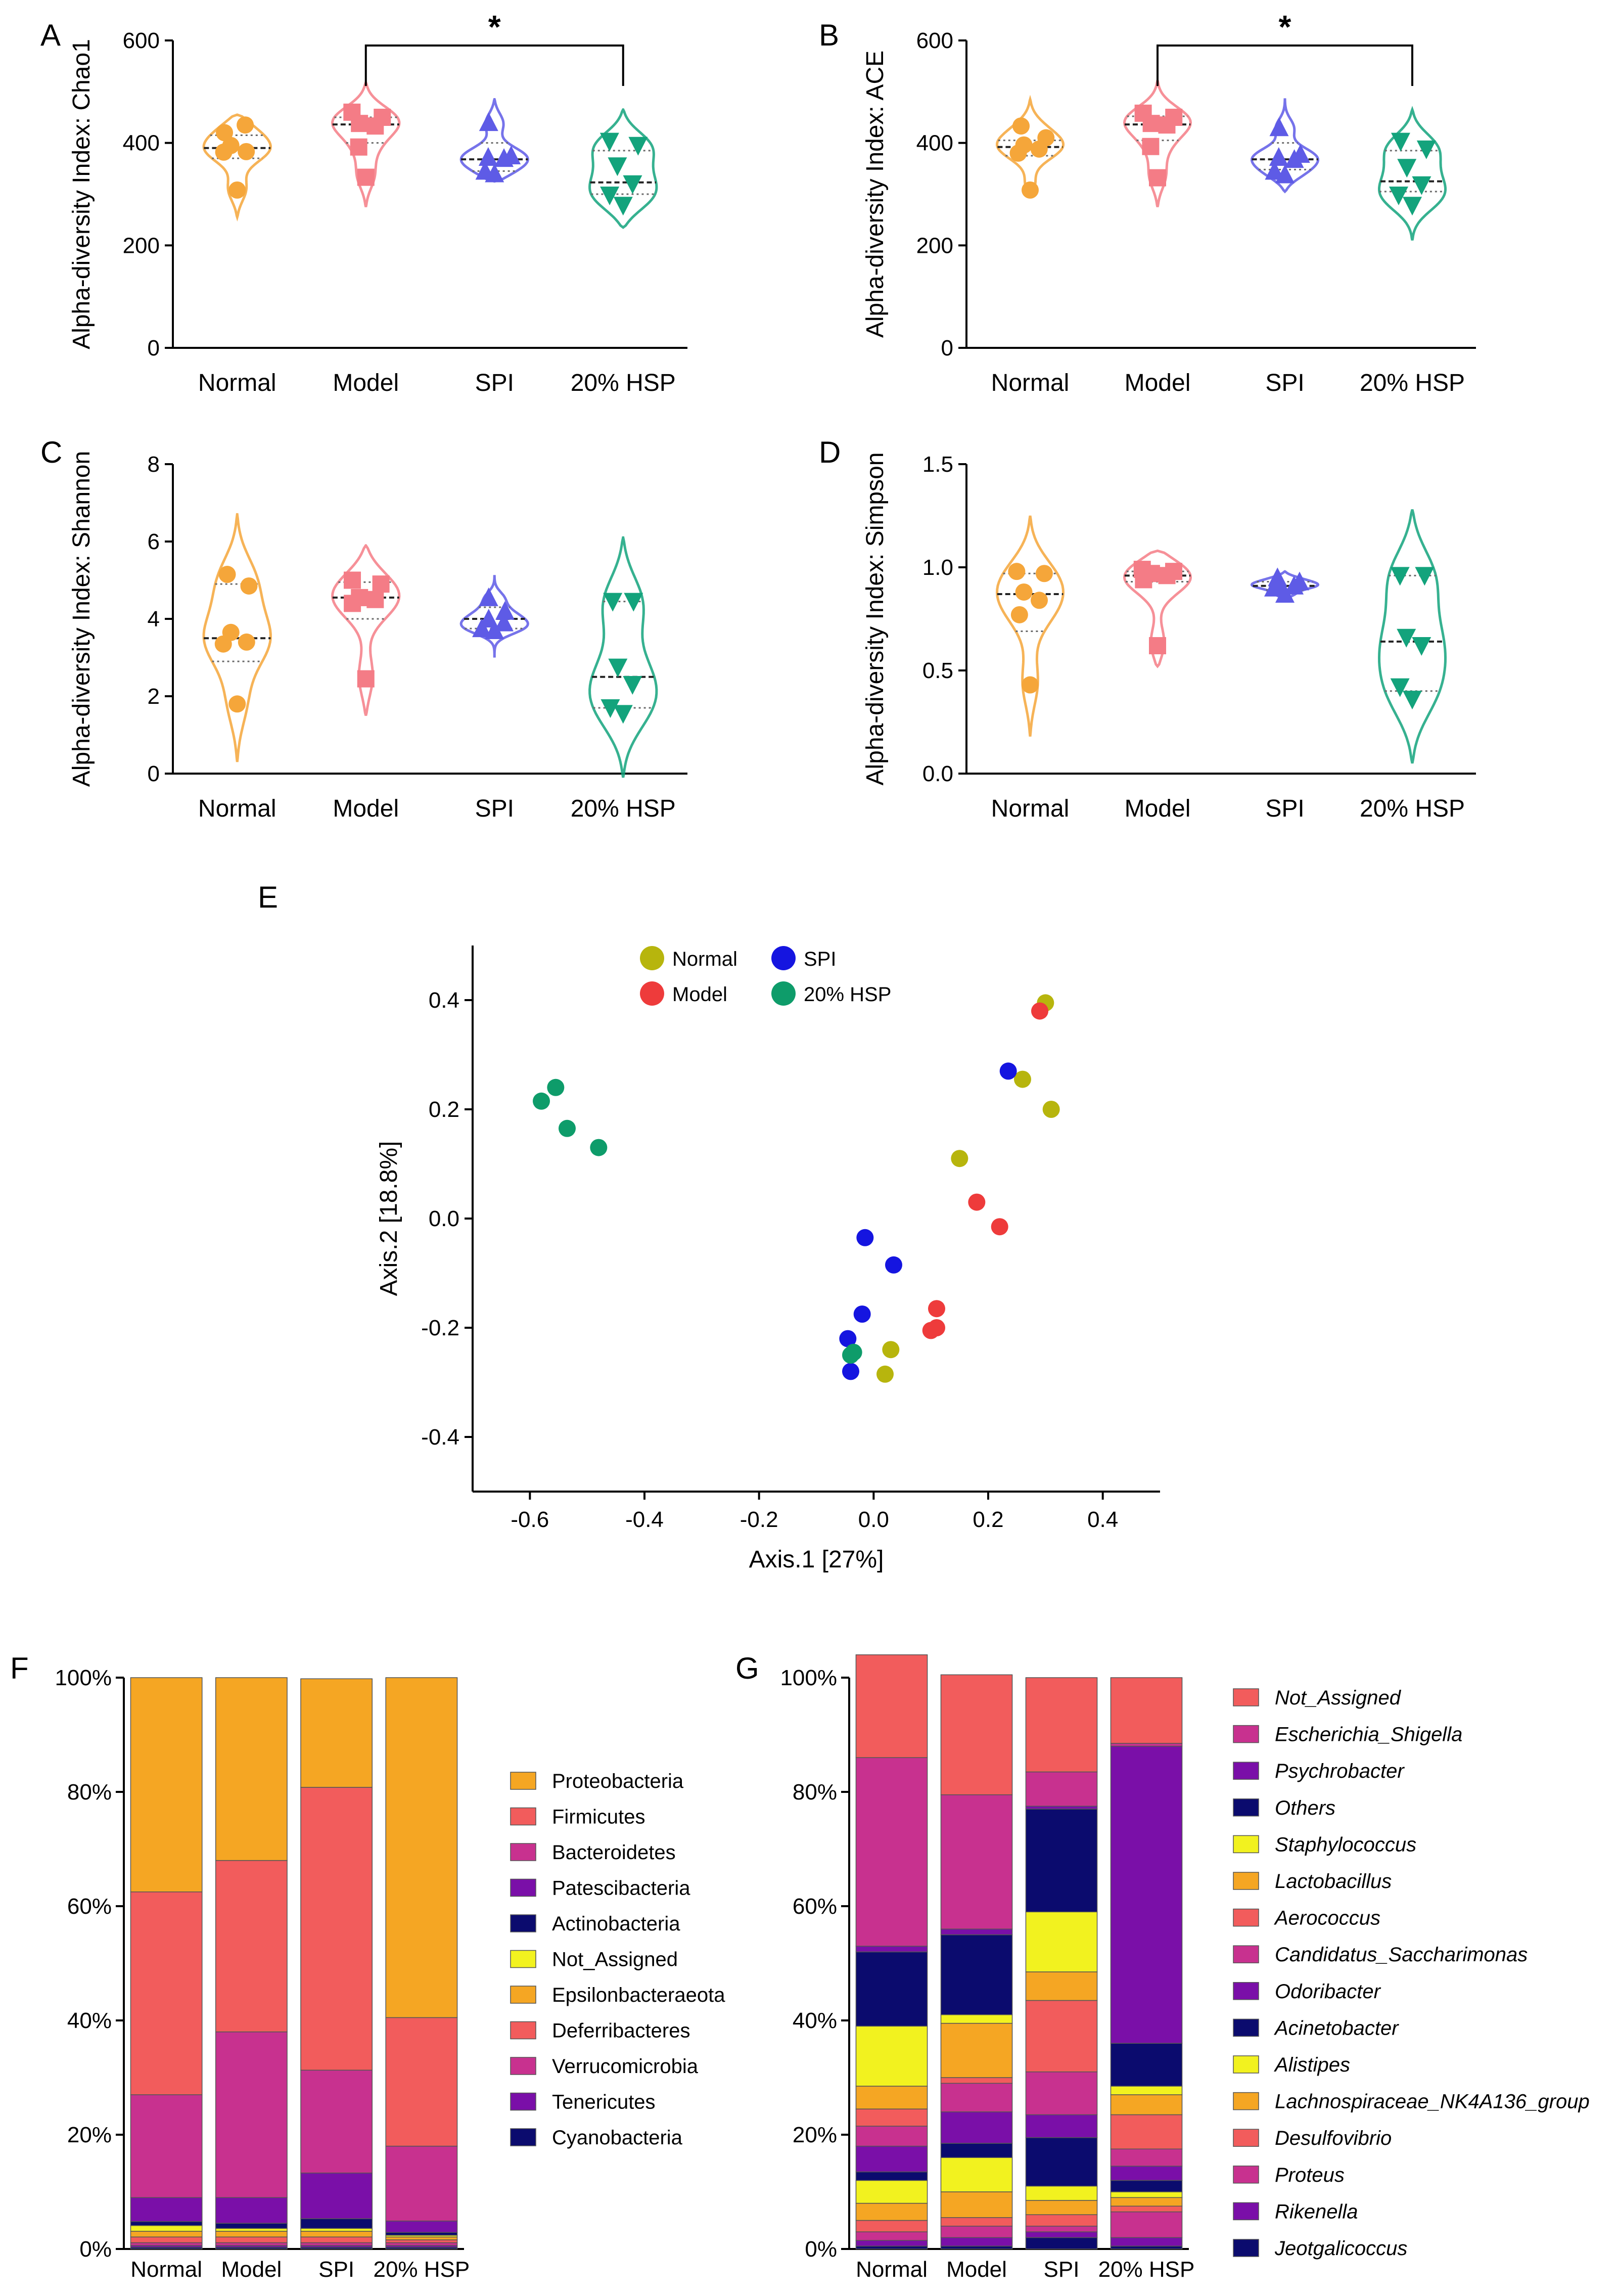 The height and width of the screenshot is (2296, 1617). I want to click on y-axis-title: Alpha-diversity Index: Shannon, so click(81, 619).